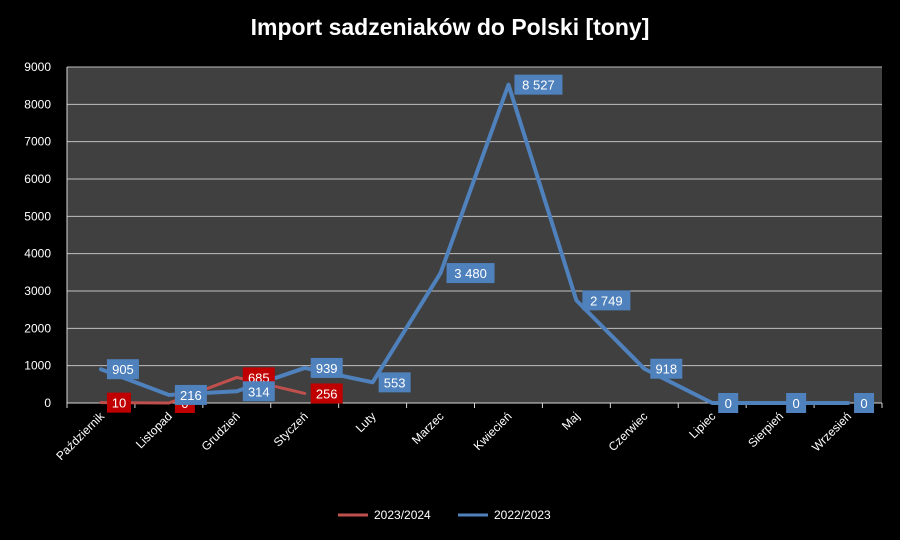 The image size is (900, 540). I want to click on data-label-value: 3 480, so click(470, 273).